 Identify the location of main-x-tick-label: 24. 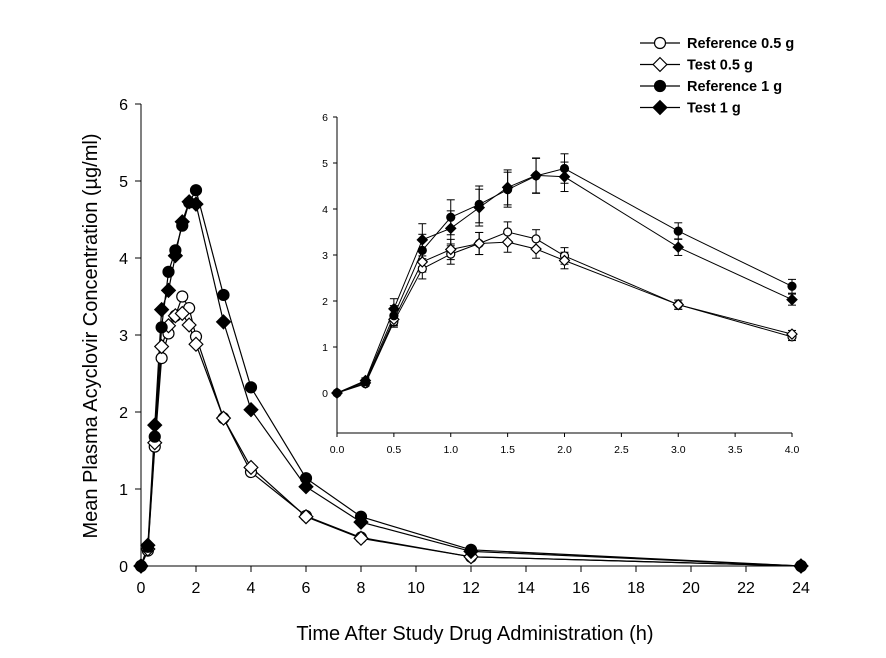
(801, 588).